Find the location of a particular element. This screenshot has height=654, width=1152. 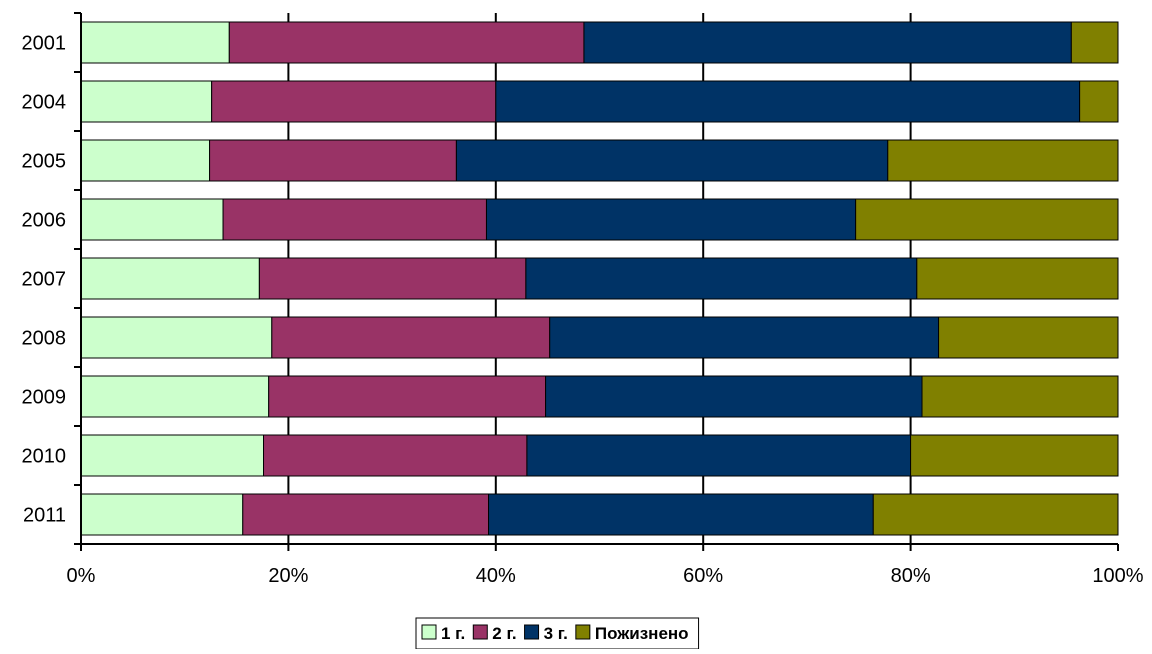

legend-label: 1 г. is located at coordinates (453, 633).